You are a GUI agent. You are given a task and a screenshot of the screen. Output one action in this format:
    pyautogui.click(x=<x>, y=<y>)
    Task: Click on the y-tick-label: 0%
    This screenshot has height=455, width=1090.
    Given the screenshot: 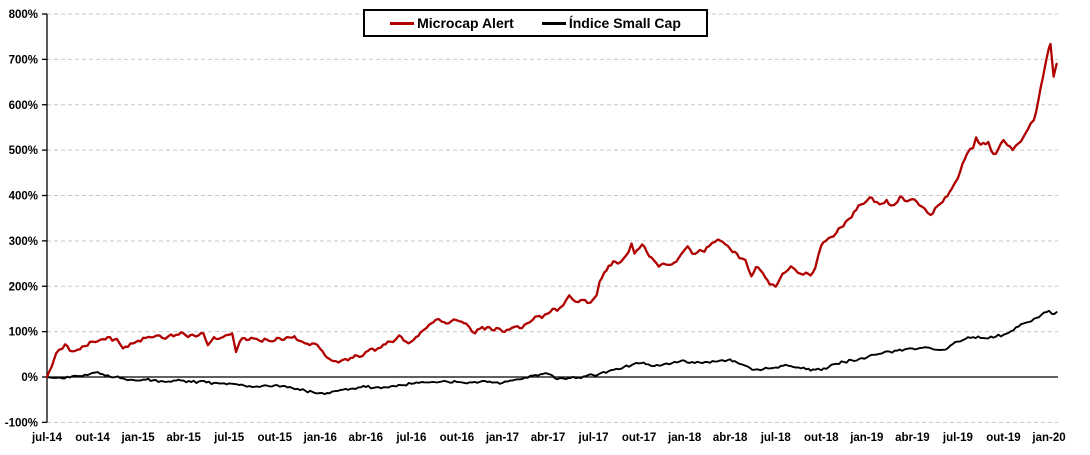 What is the action you would take?
    pyautogui.click(x=29, y=378)
    